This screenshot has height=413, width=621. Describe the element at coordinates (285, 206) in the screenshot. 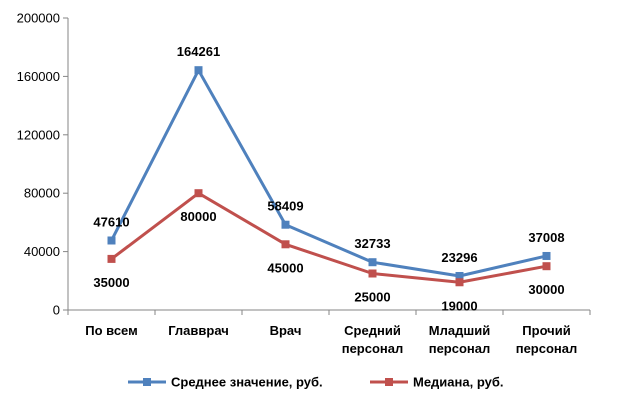

I see `series-0-data-label: 58409` at that location.